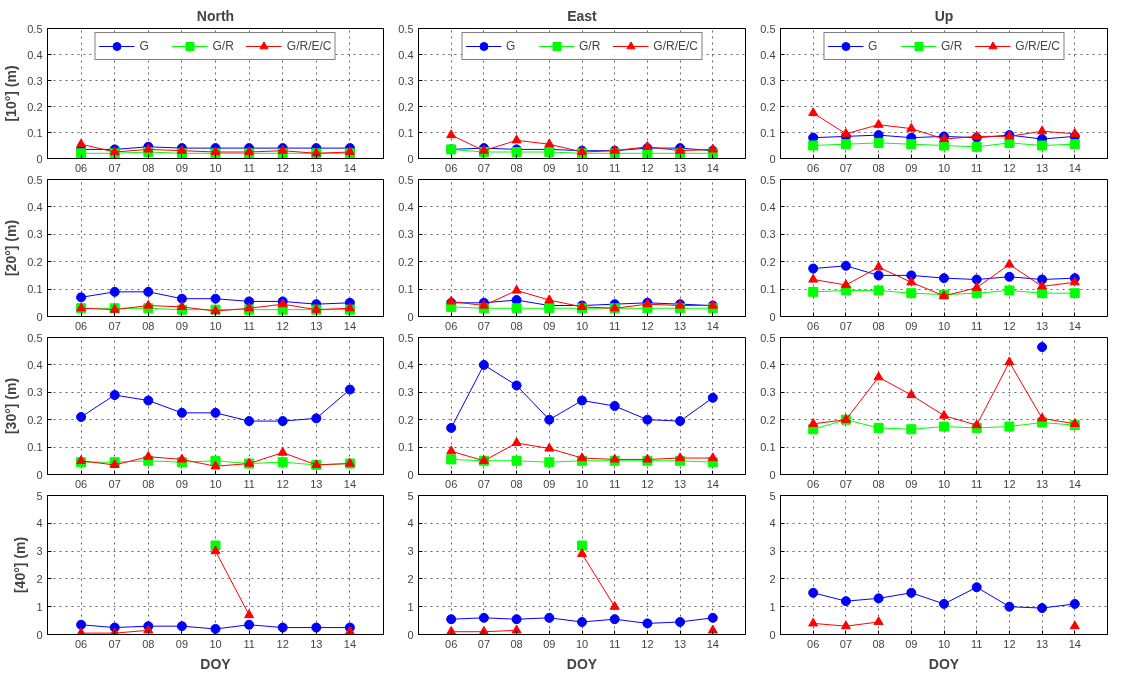  What do you see at coordinates (11, 93) in the screenshot?
I see `y-axis-title: [10°] (m)` at bounding box center [11, 93].